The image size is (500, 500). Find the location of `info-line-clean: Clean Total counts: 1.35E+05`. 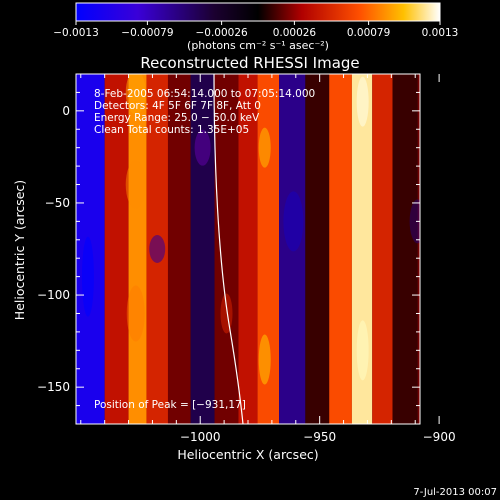

info-line-clean: Clean Total counts: 1.35E+05 is located at coordinates (171, 130).